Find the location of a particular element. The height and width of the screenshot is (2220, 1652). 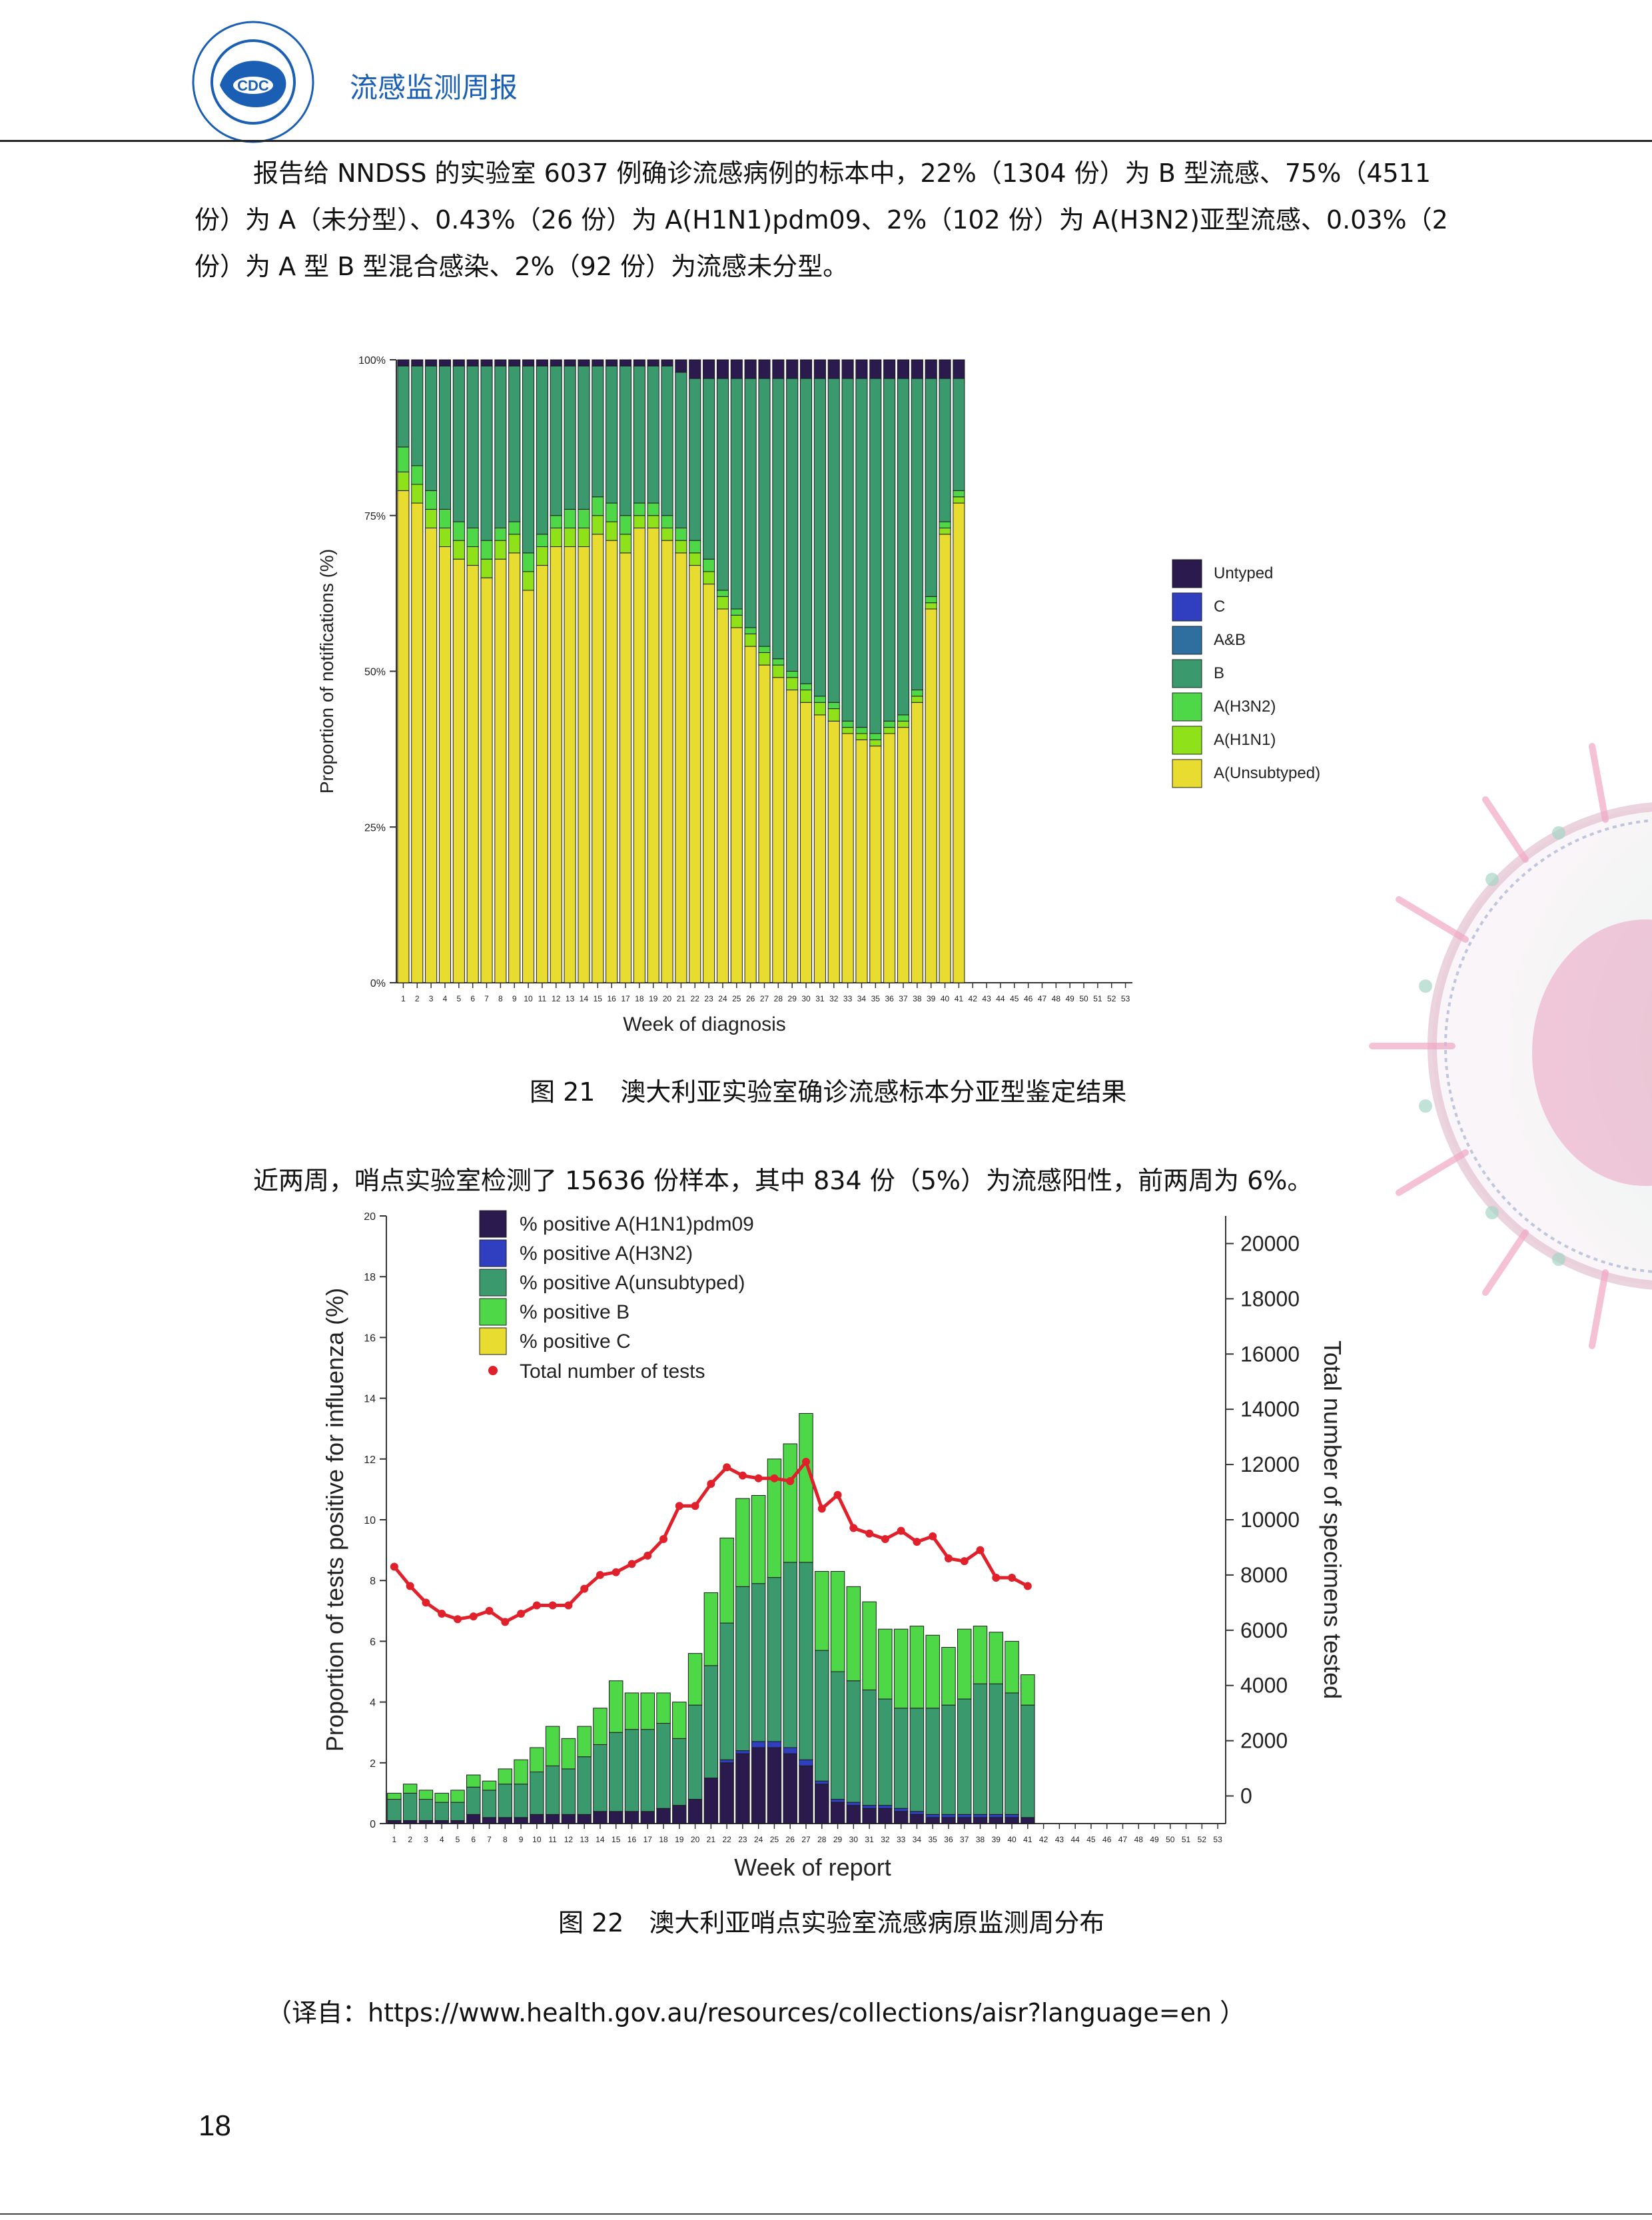

y2-tick-label: 10000 is located at coordinates (1270, 1520).